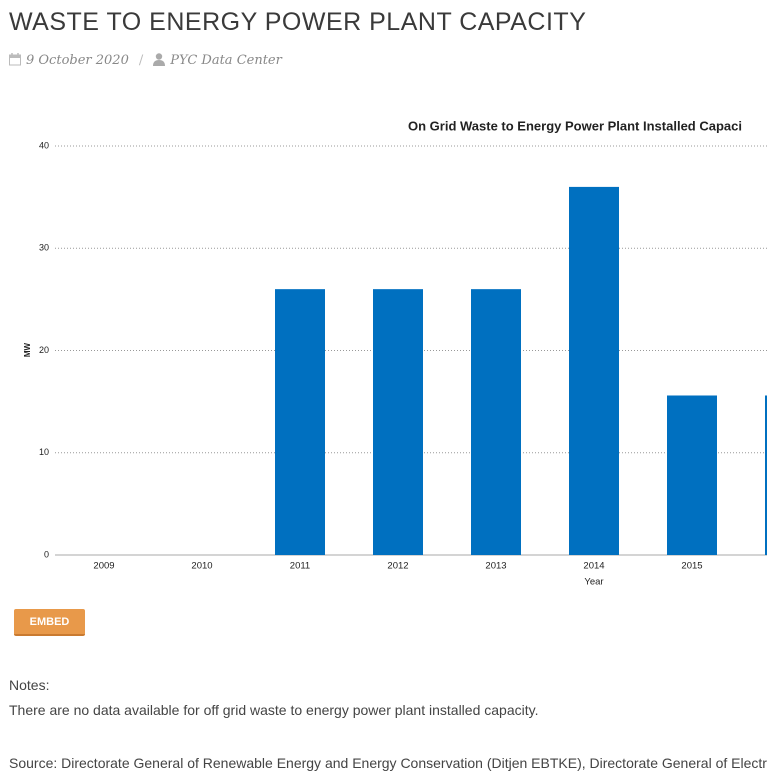 The height and width of the screenshot is (771, 767). I want to click on post-meta: 9 October 2020 / PYC Data Center, so click(145, 60).